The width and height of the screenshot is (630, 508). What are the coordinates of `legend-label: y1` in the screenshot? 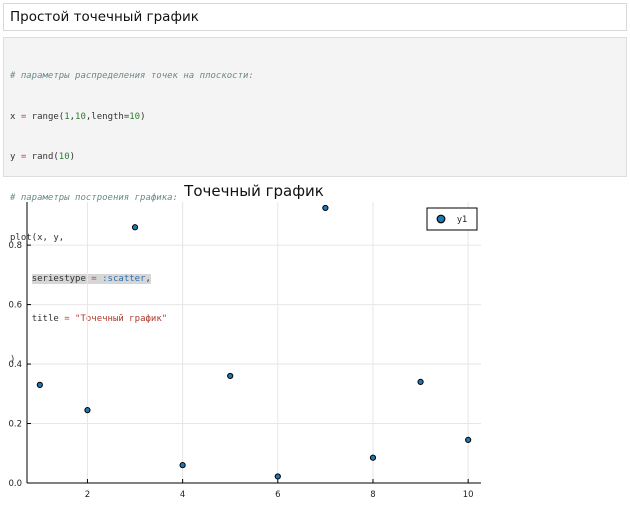 It's located at (462, 220).